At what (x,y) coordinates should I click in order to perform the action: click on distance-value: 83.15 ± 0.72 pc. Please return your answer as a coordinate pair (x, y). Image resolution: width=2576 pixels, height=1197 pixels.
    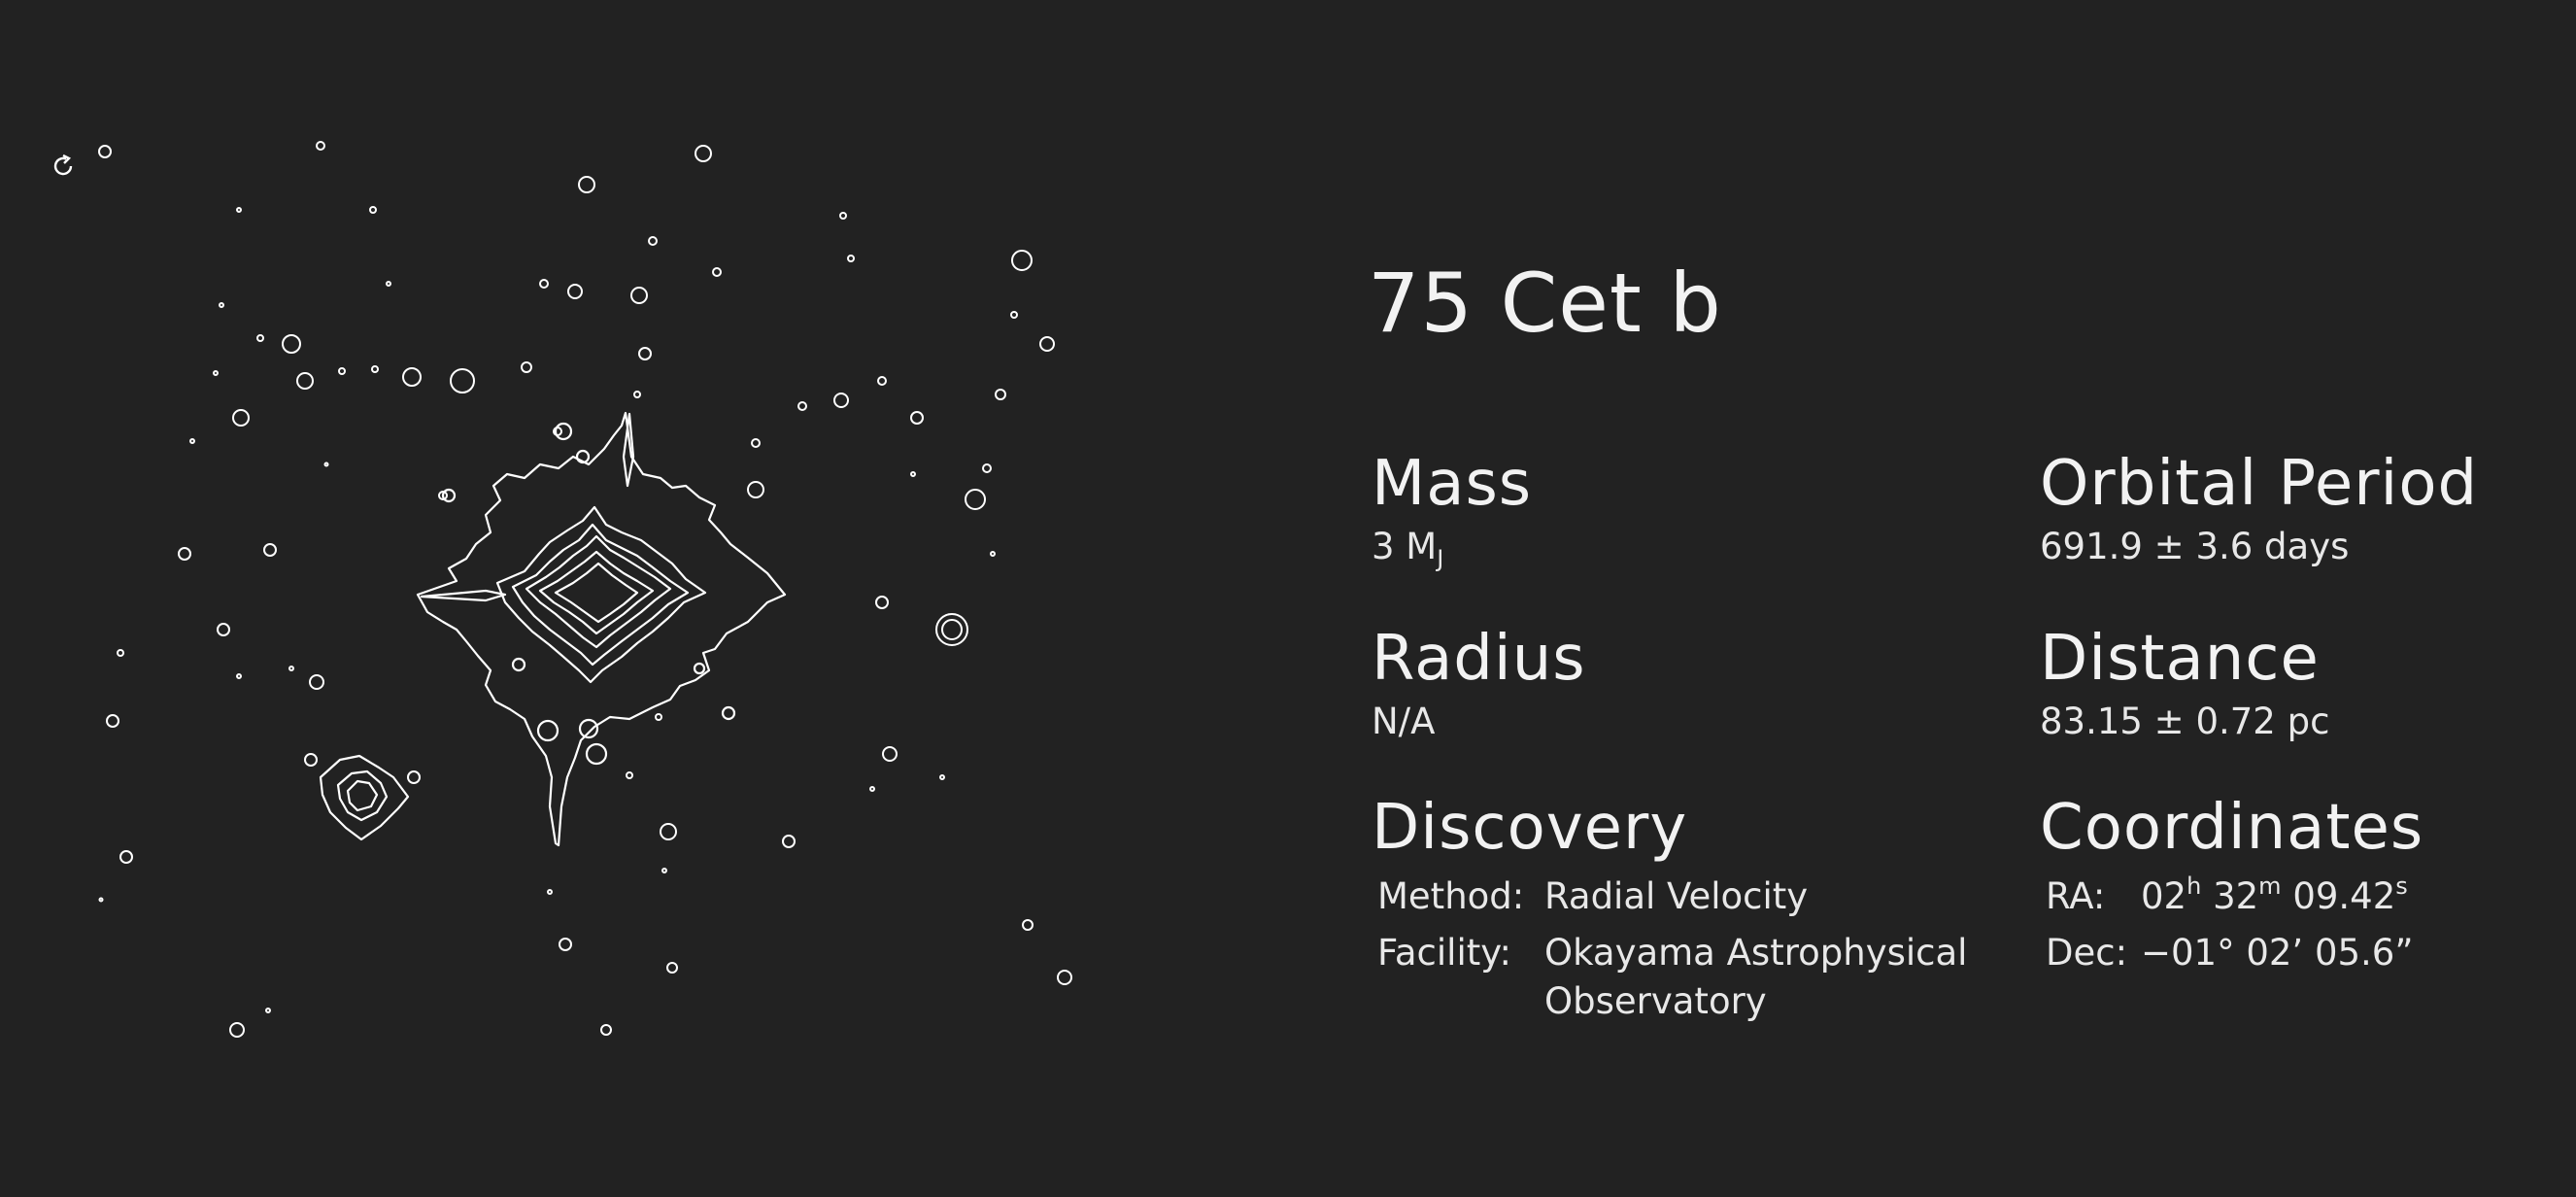
    Looking at the image, I should click on (2185, 721).